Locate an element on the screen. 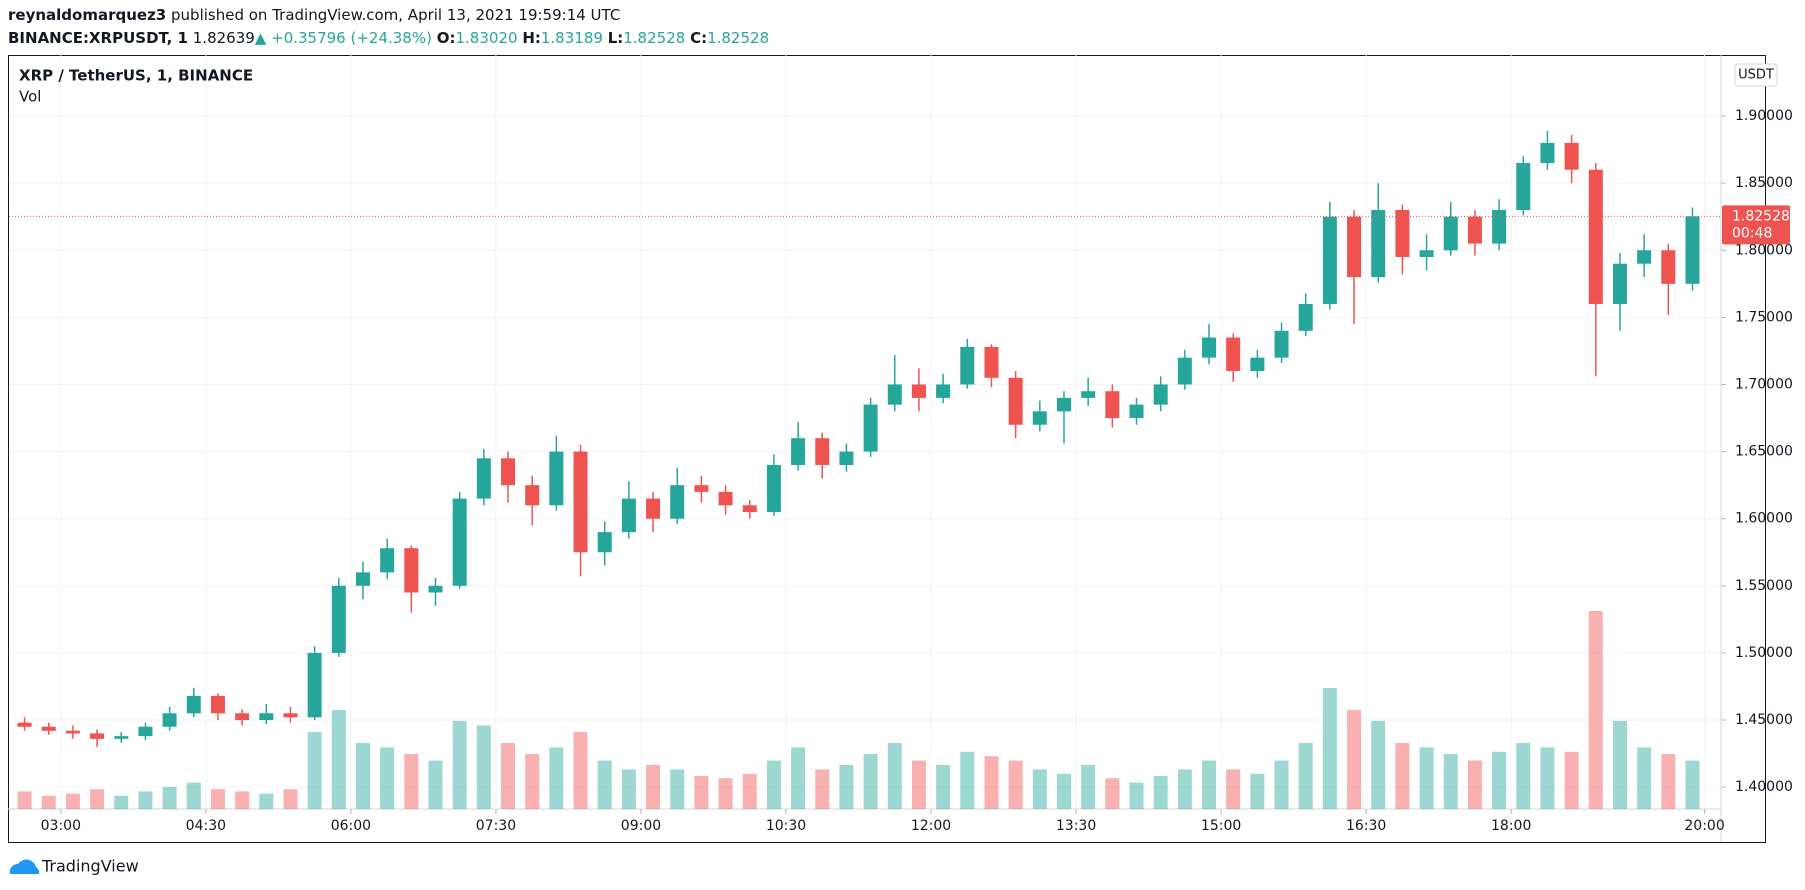  change: +0.35796 (+24.38%) is located at coordinates (351, 38).